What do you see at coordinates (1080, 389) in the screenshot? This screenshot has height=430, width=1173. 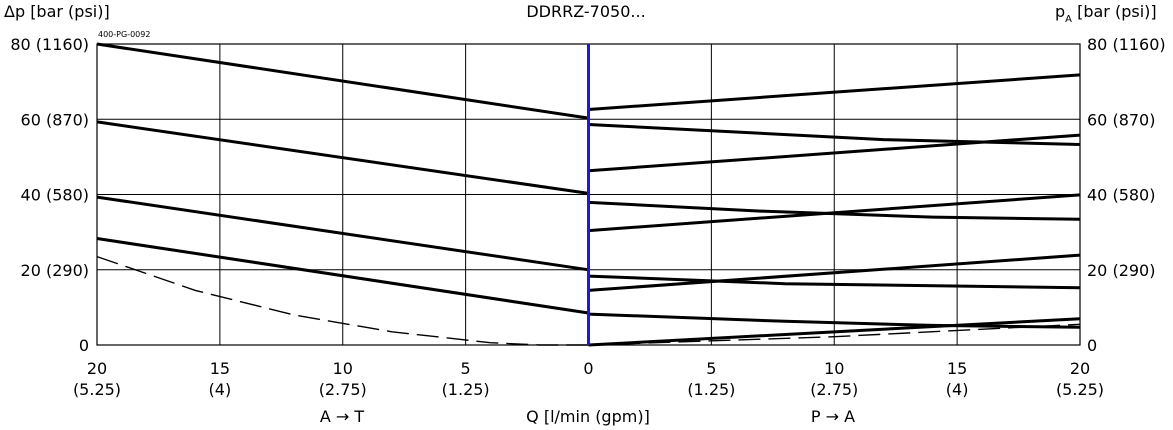 I see `x-tick-sublabel-8: (5.25)` at bounding box center [1080, 389].